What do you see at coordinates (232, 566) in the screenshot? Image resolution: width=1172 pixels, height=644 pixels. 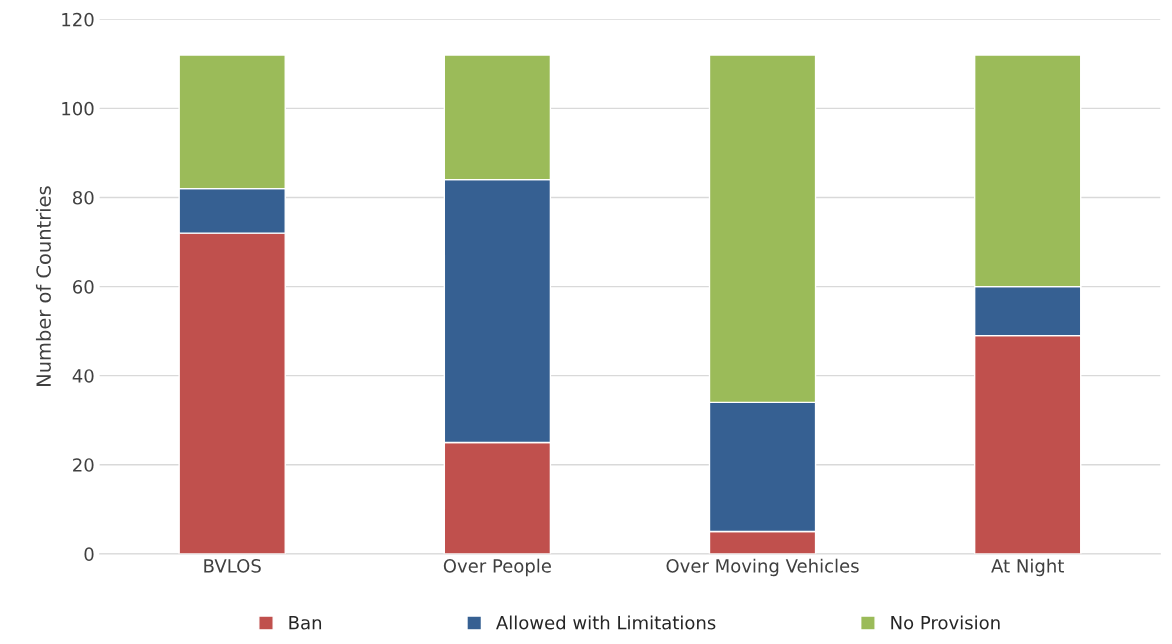 I see `x-tick-label: BVLOS` at bounding box center [232, 566].